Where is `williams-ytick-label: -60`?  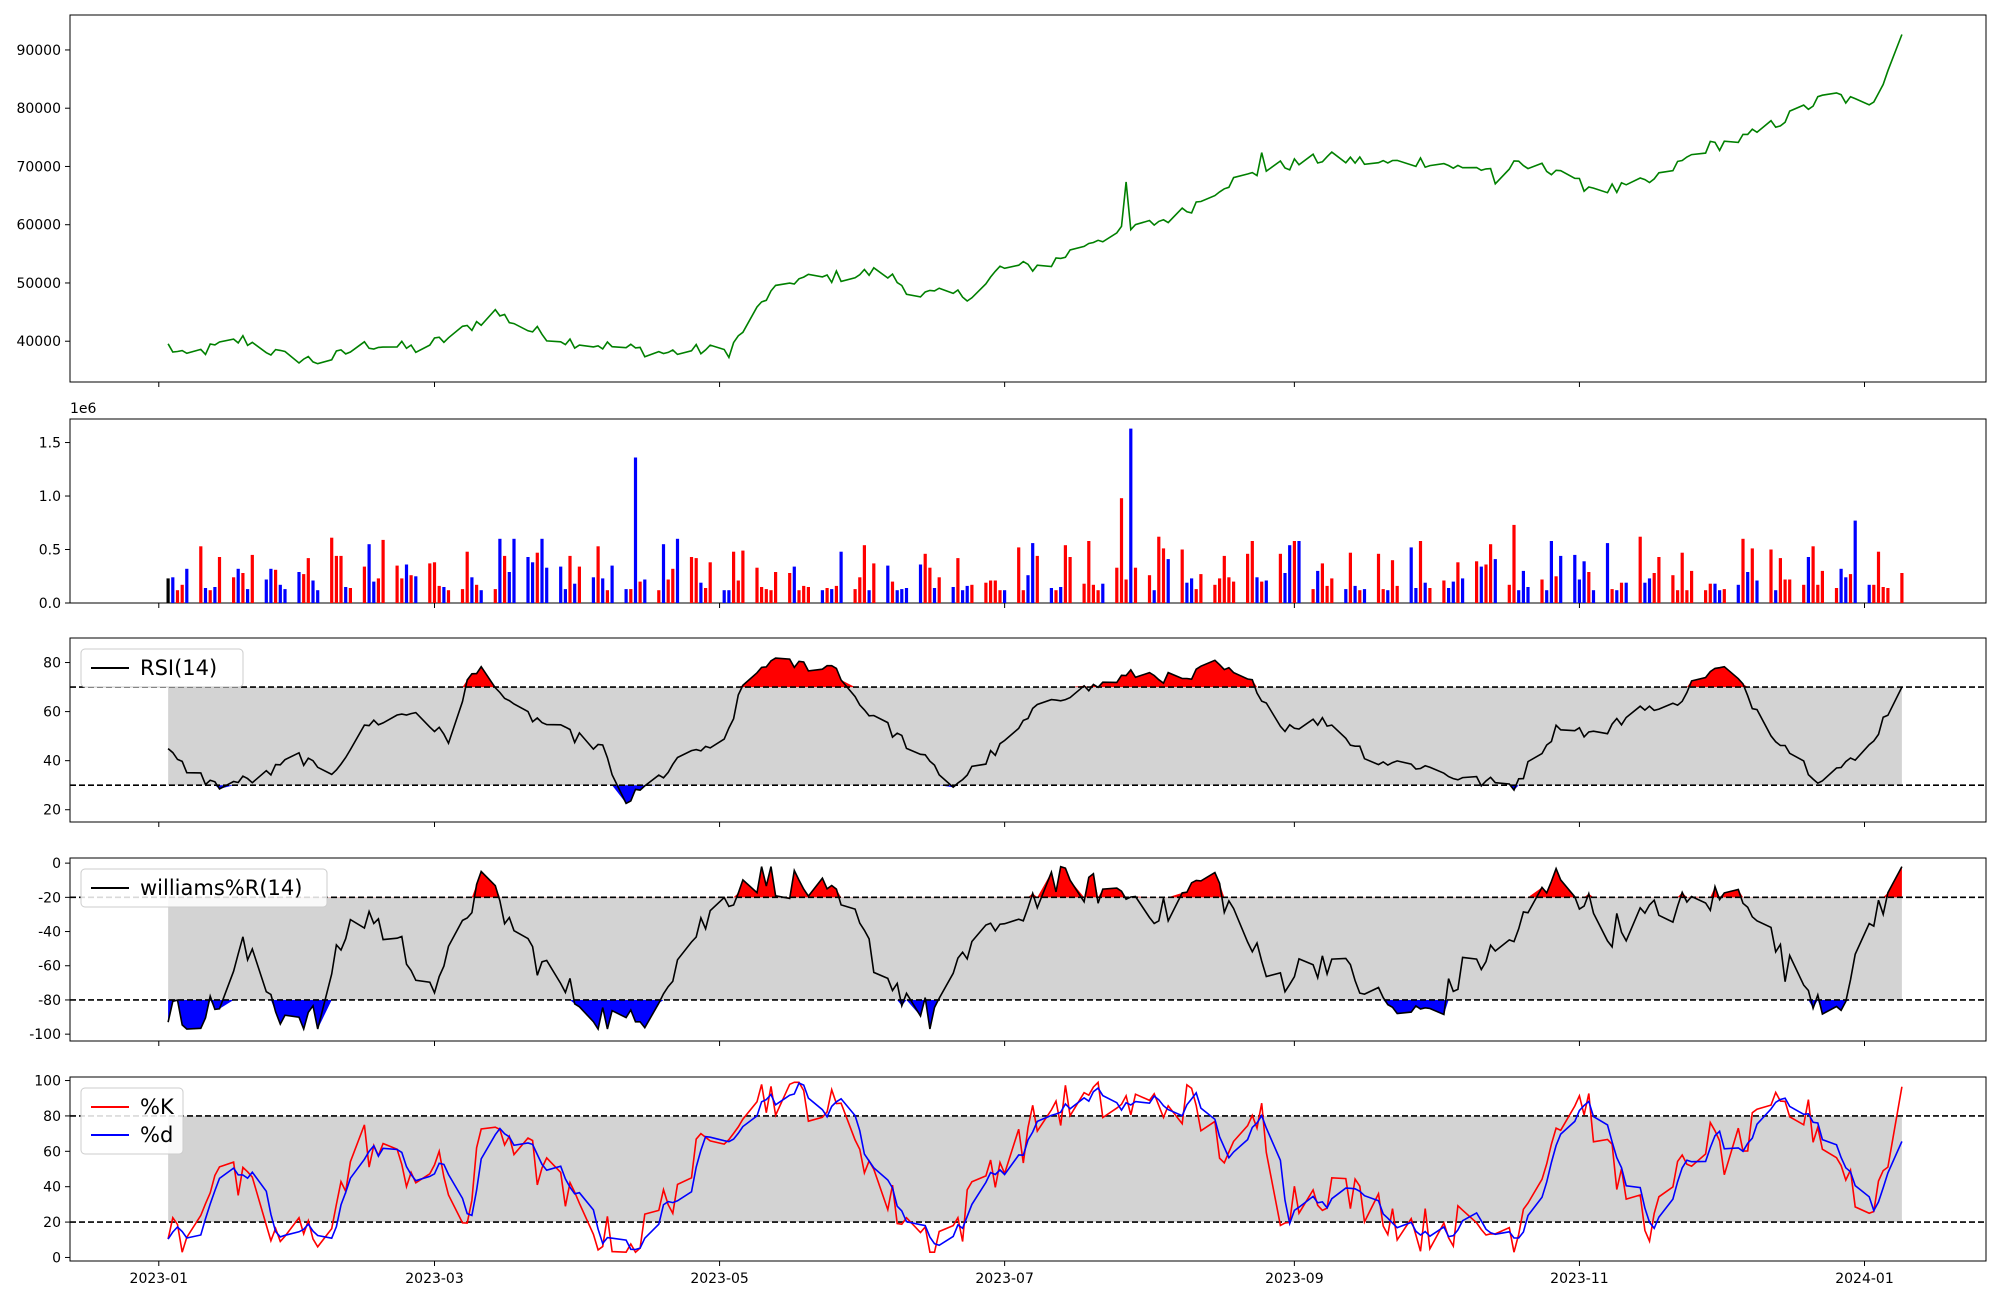 williams-ytick-label: -60 is located at coordinates (49, 967).